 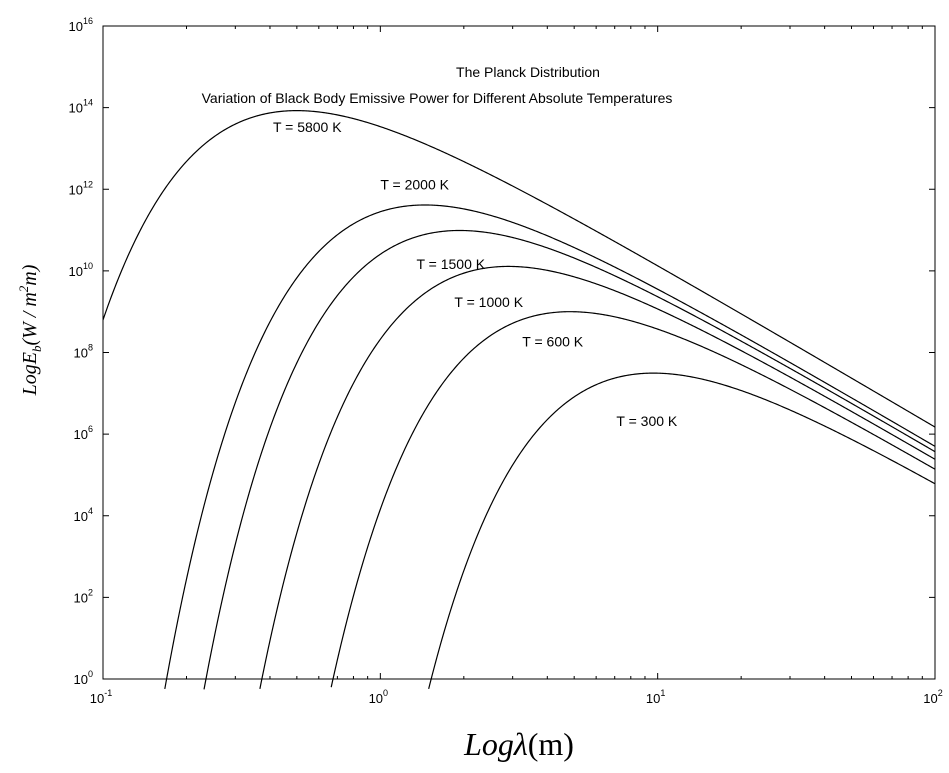 I want to click on y-tick-label: 10², so click(x=83, y=596).